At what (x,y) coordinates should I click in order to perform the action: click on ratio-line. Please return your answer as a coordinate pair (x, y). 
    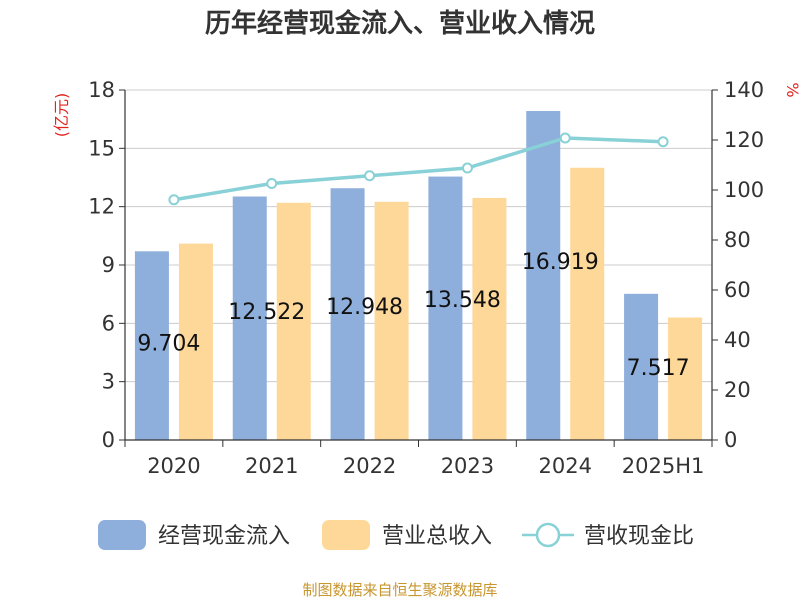
    Looking at the image, I should click on (418, 169).